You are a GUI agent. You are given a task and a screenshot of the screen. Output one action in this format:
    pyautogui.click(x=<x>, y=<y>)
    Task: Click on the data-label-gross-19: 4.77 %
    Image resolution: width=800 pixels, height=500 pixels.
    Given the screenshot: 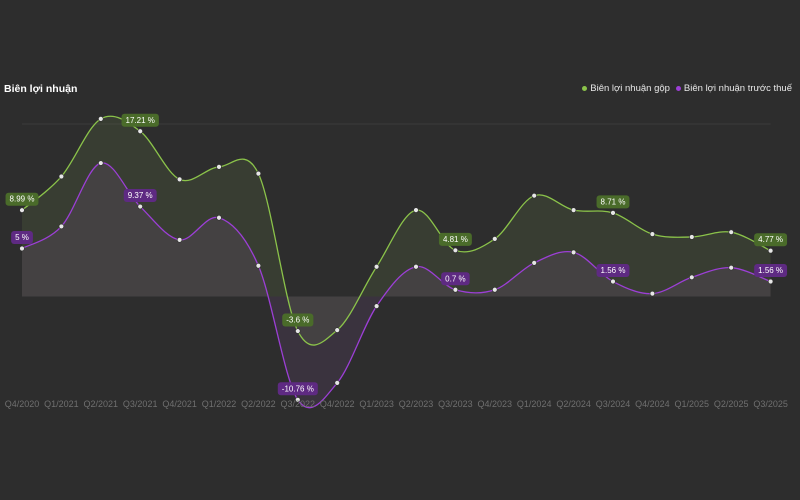 What is the action you would take?
    pyautogui.click(x=771, y=240)
    